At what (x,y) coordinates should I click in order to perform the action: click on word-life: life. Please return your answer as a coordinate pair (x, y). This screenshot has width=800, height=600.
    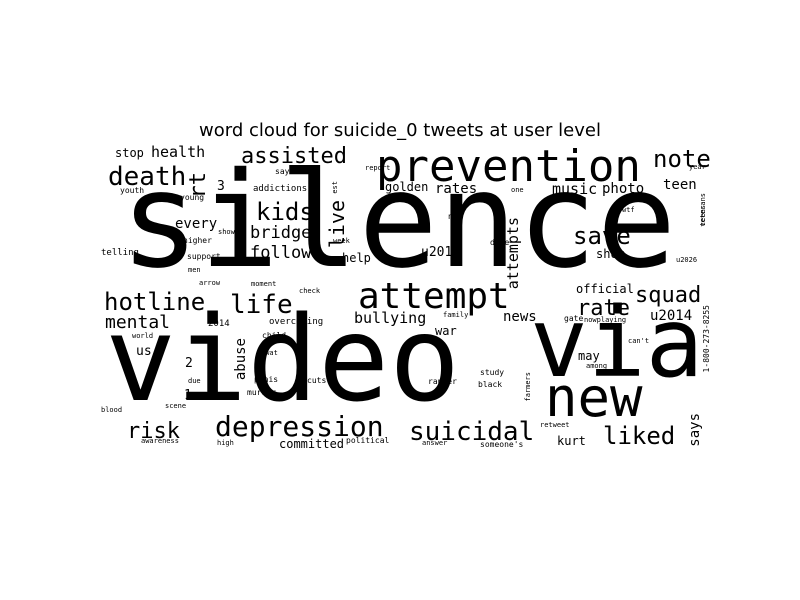
    Looking at the image, I should click on (261, 305).